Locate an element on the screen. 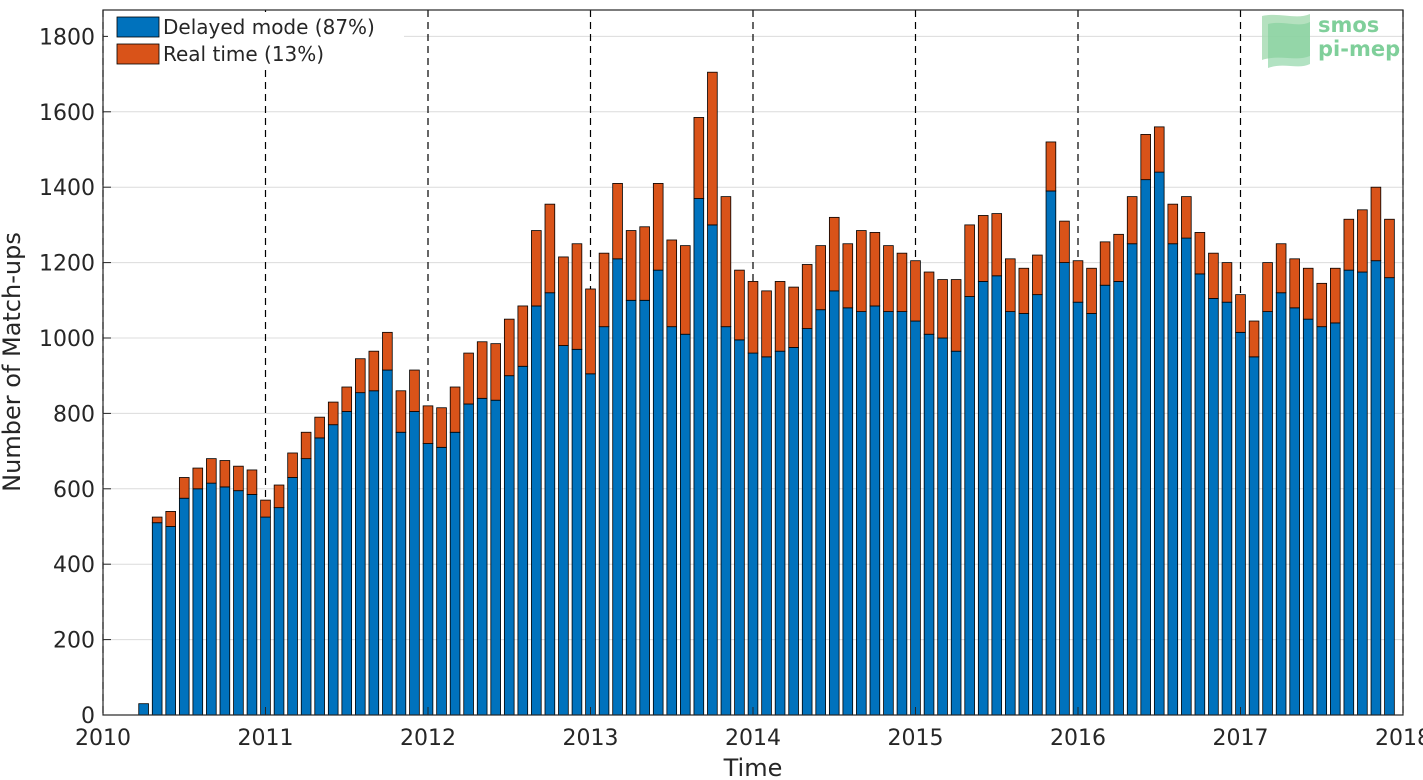 The width and height of the screenshot is (1423, 780). legend-swatch-delayed-mode is located at coordinates (138, 27).